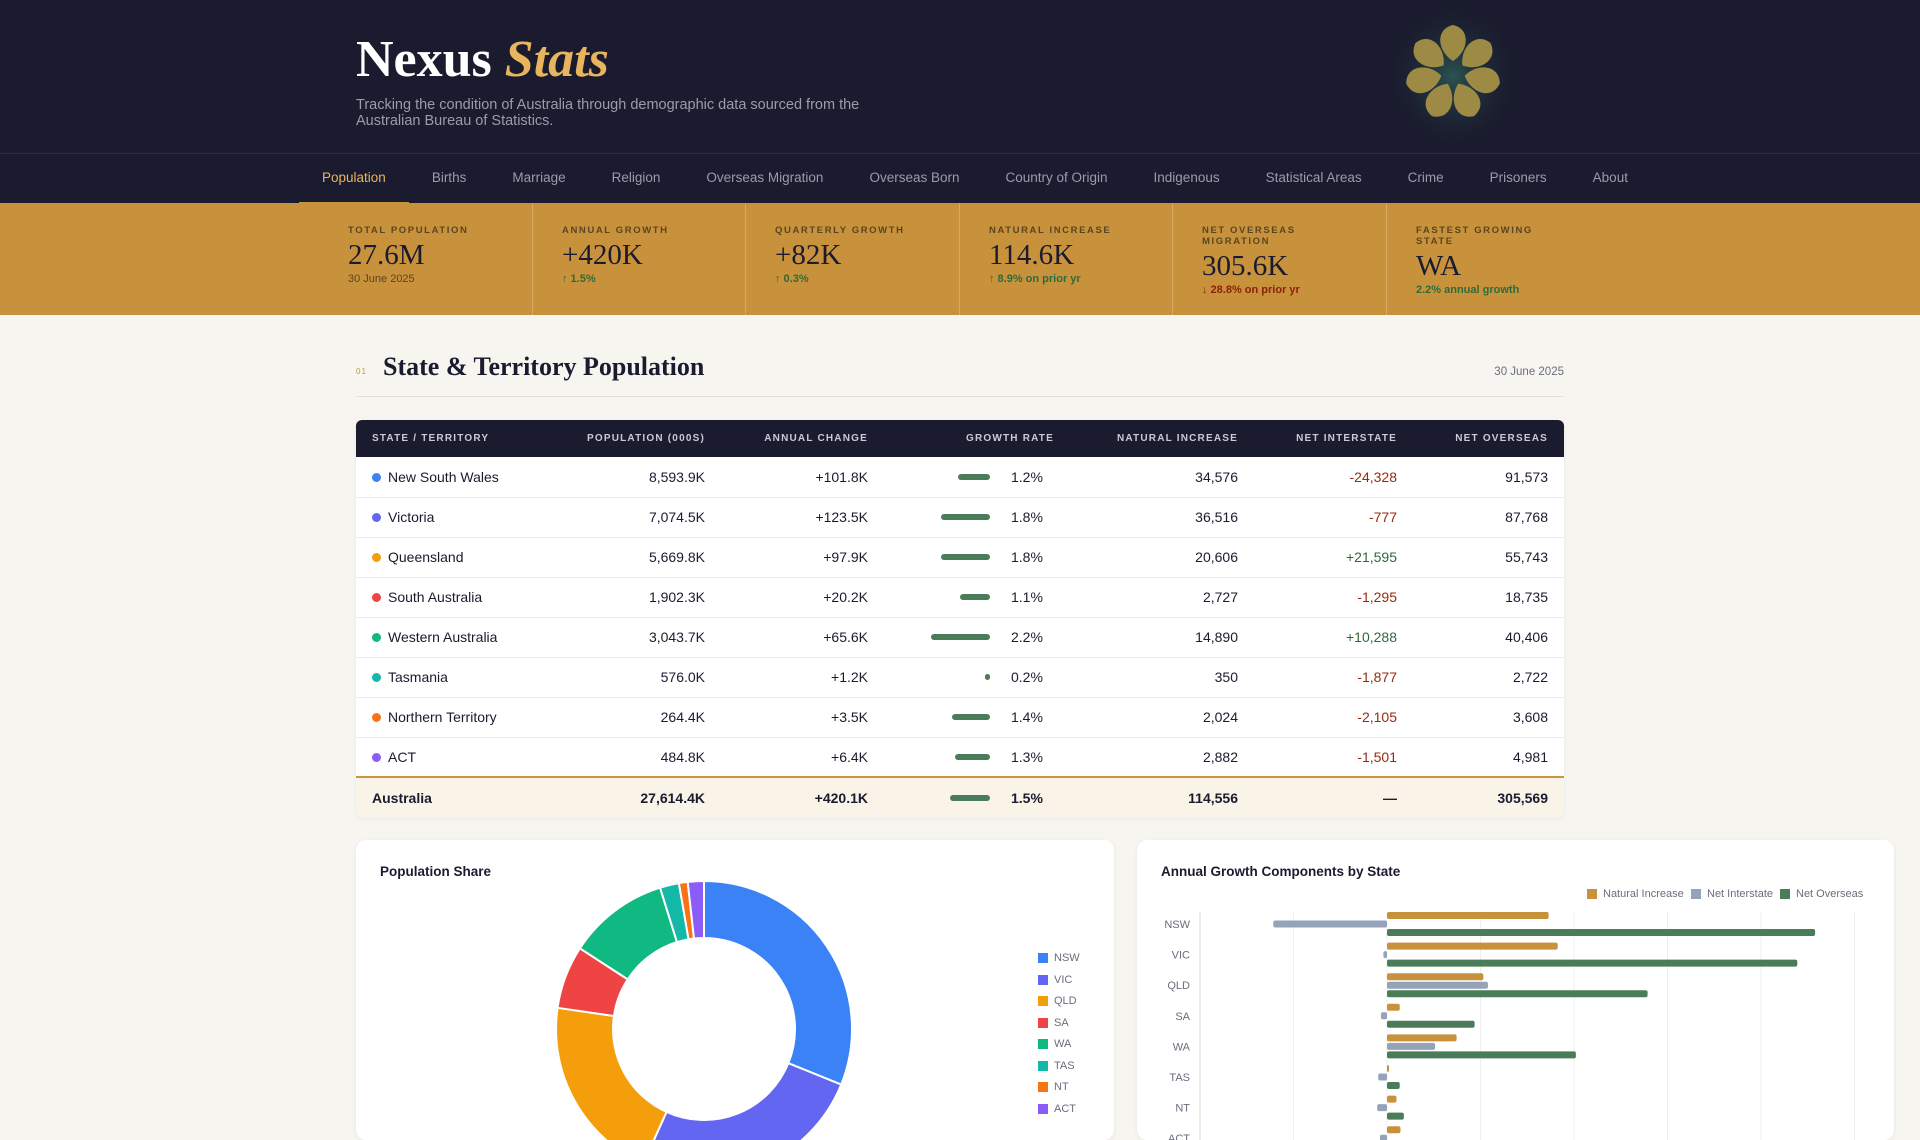 Image resolution: width=1920 pixels, height=1140 pixels. I want to click on nav-tab-births: Births, so click(449, 177).